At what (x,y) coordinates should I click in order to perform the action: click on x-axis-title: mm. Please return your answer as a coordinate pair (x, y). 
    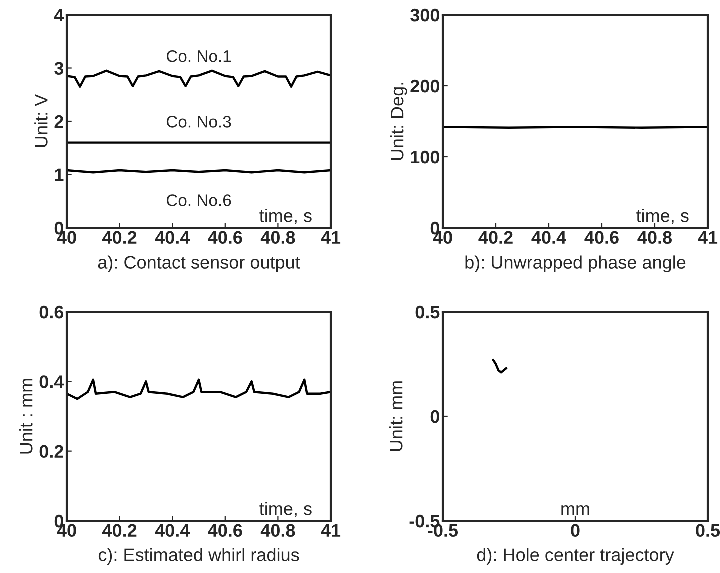
    Looking at the image, I should click on (576, 510).